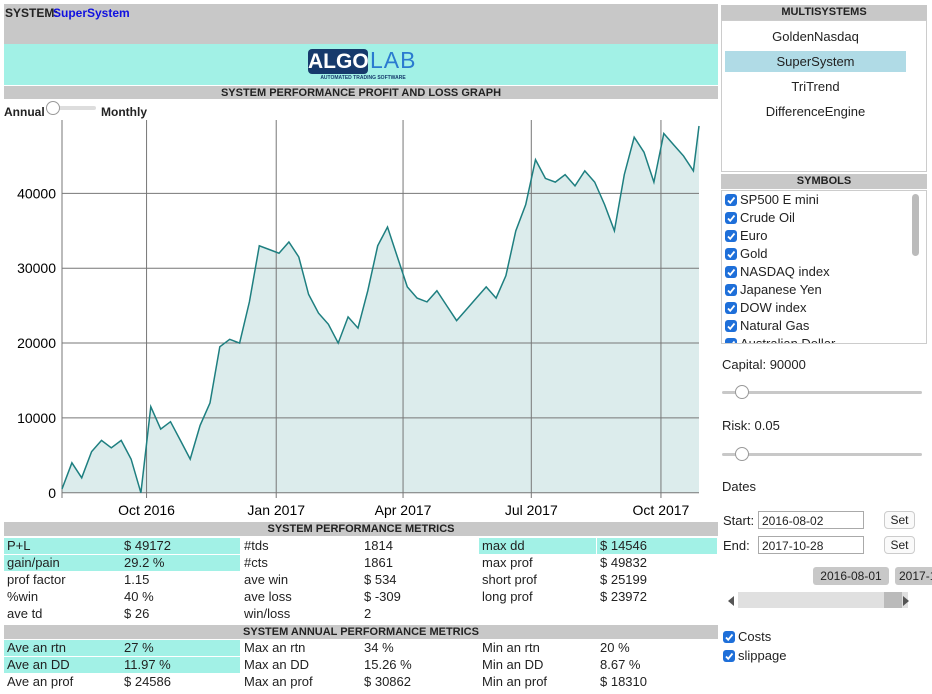  Describe the element at coordinates (785, 271) in the screenshot. I see `checkbox-label: NASDAQ index` at that location.